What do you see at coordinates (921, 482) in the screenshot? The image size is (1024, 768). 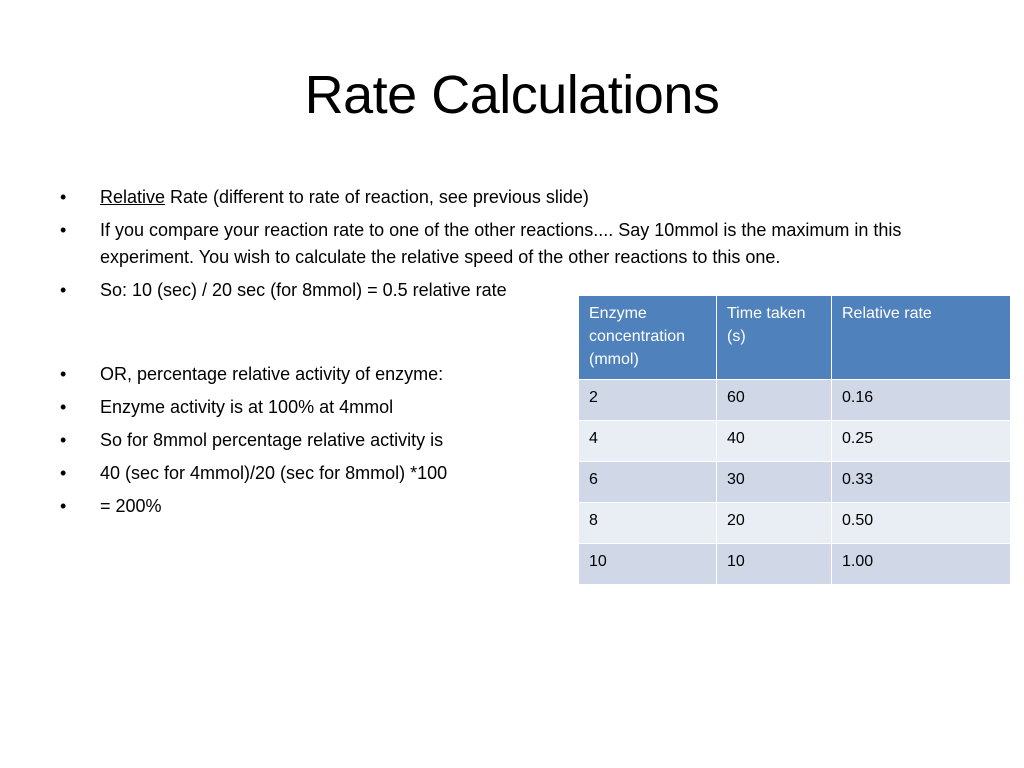 I see `table-cell: 0.33` at bounding box center [921, 482].